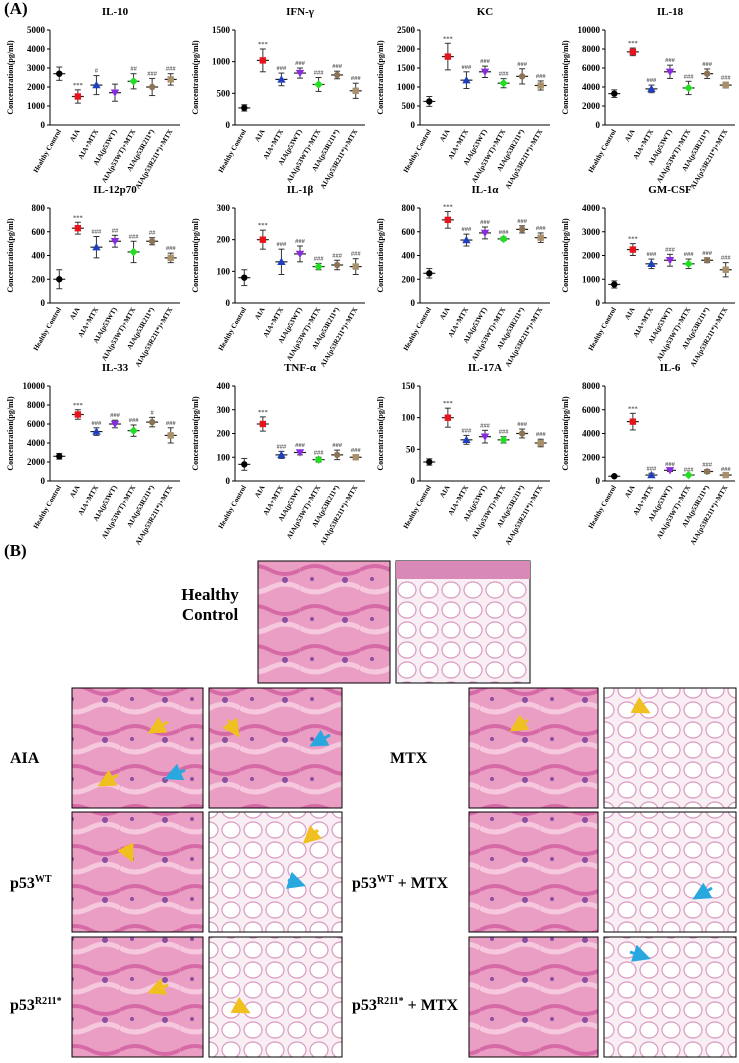  I want to click on group-label-suffix: + MTX, so click(431, 1005).